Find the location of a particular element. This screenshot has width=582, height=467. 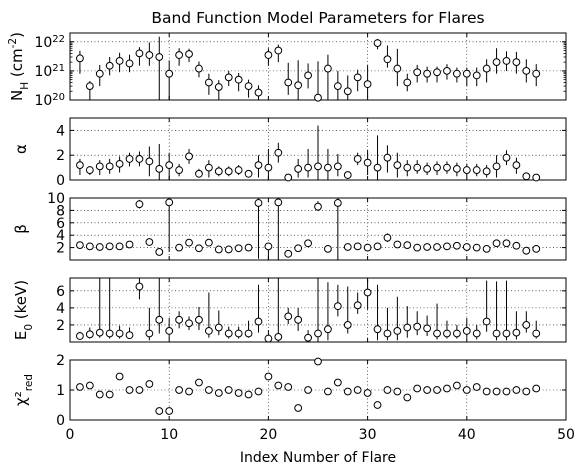

beta-y-axis-label: β is located at coordinates (21, 229).